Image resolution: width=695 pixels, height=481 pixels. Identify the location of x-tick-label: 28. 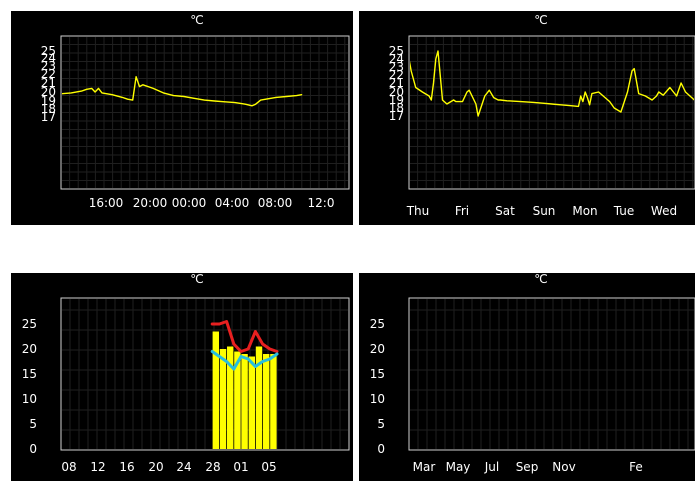
(212, 467).